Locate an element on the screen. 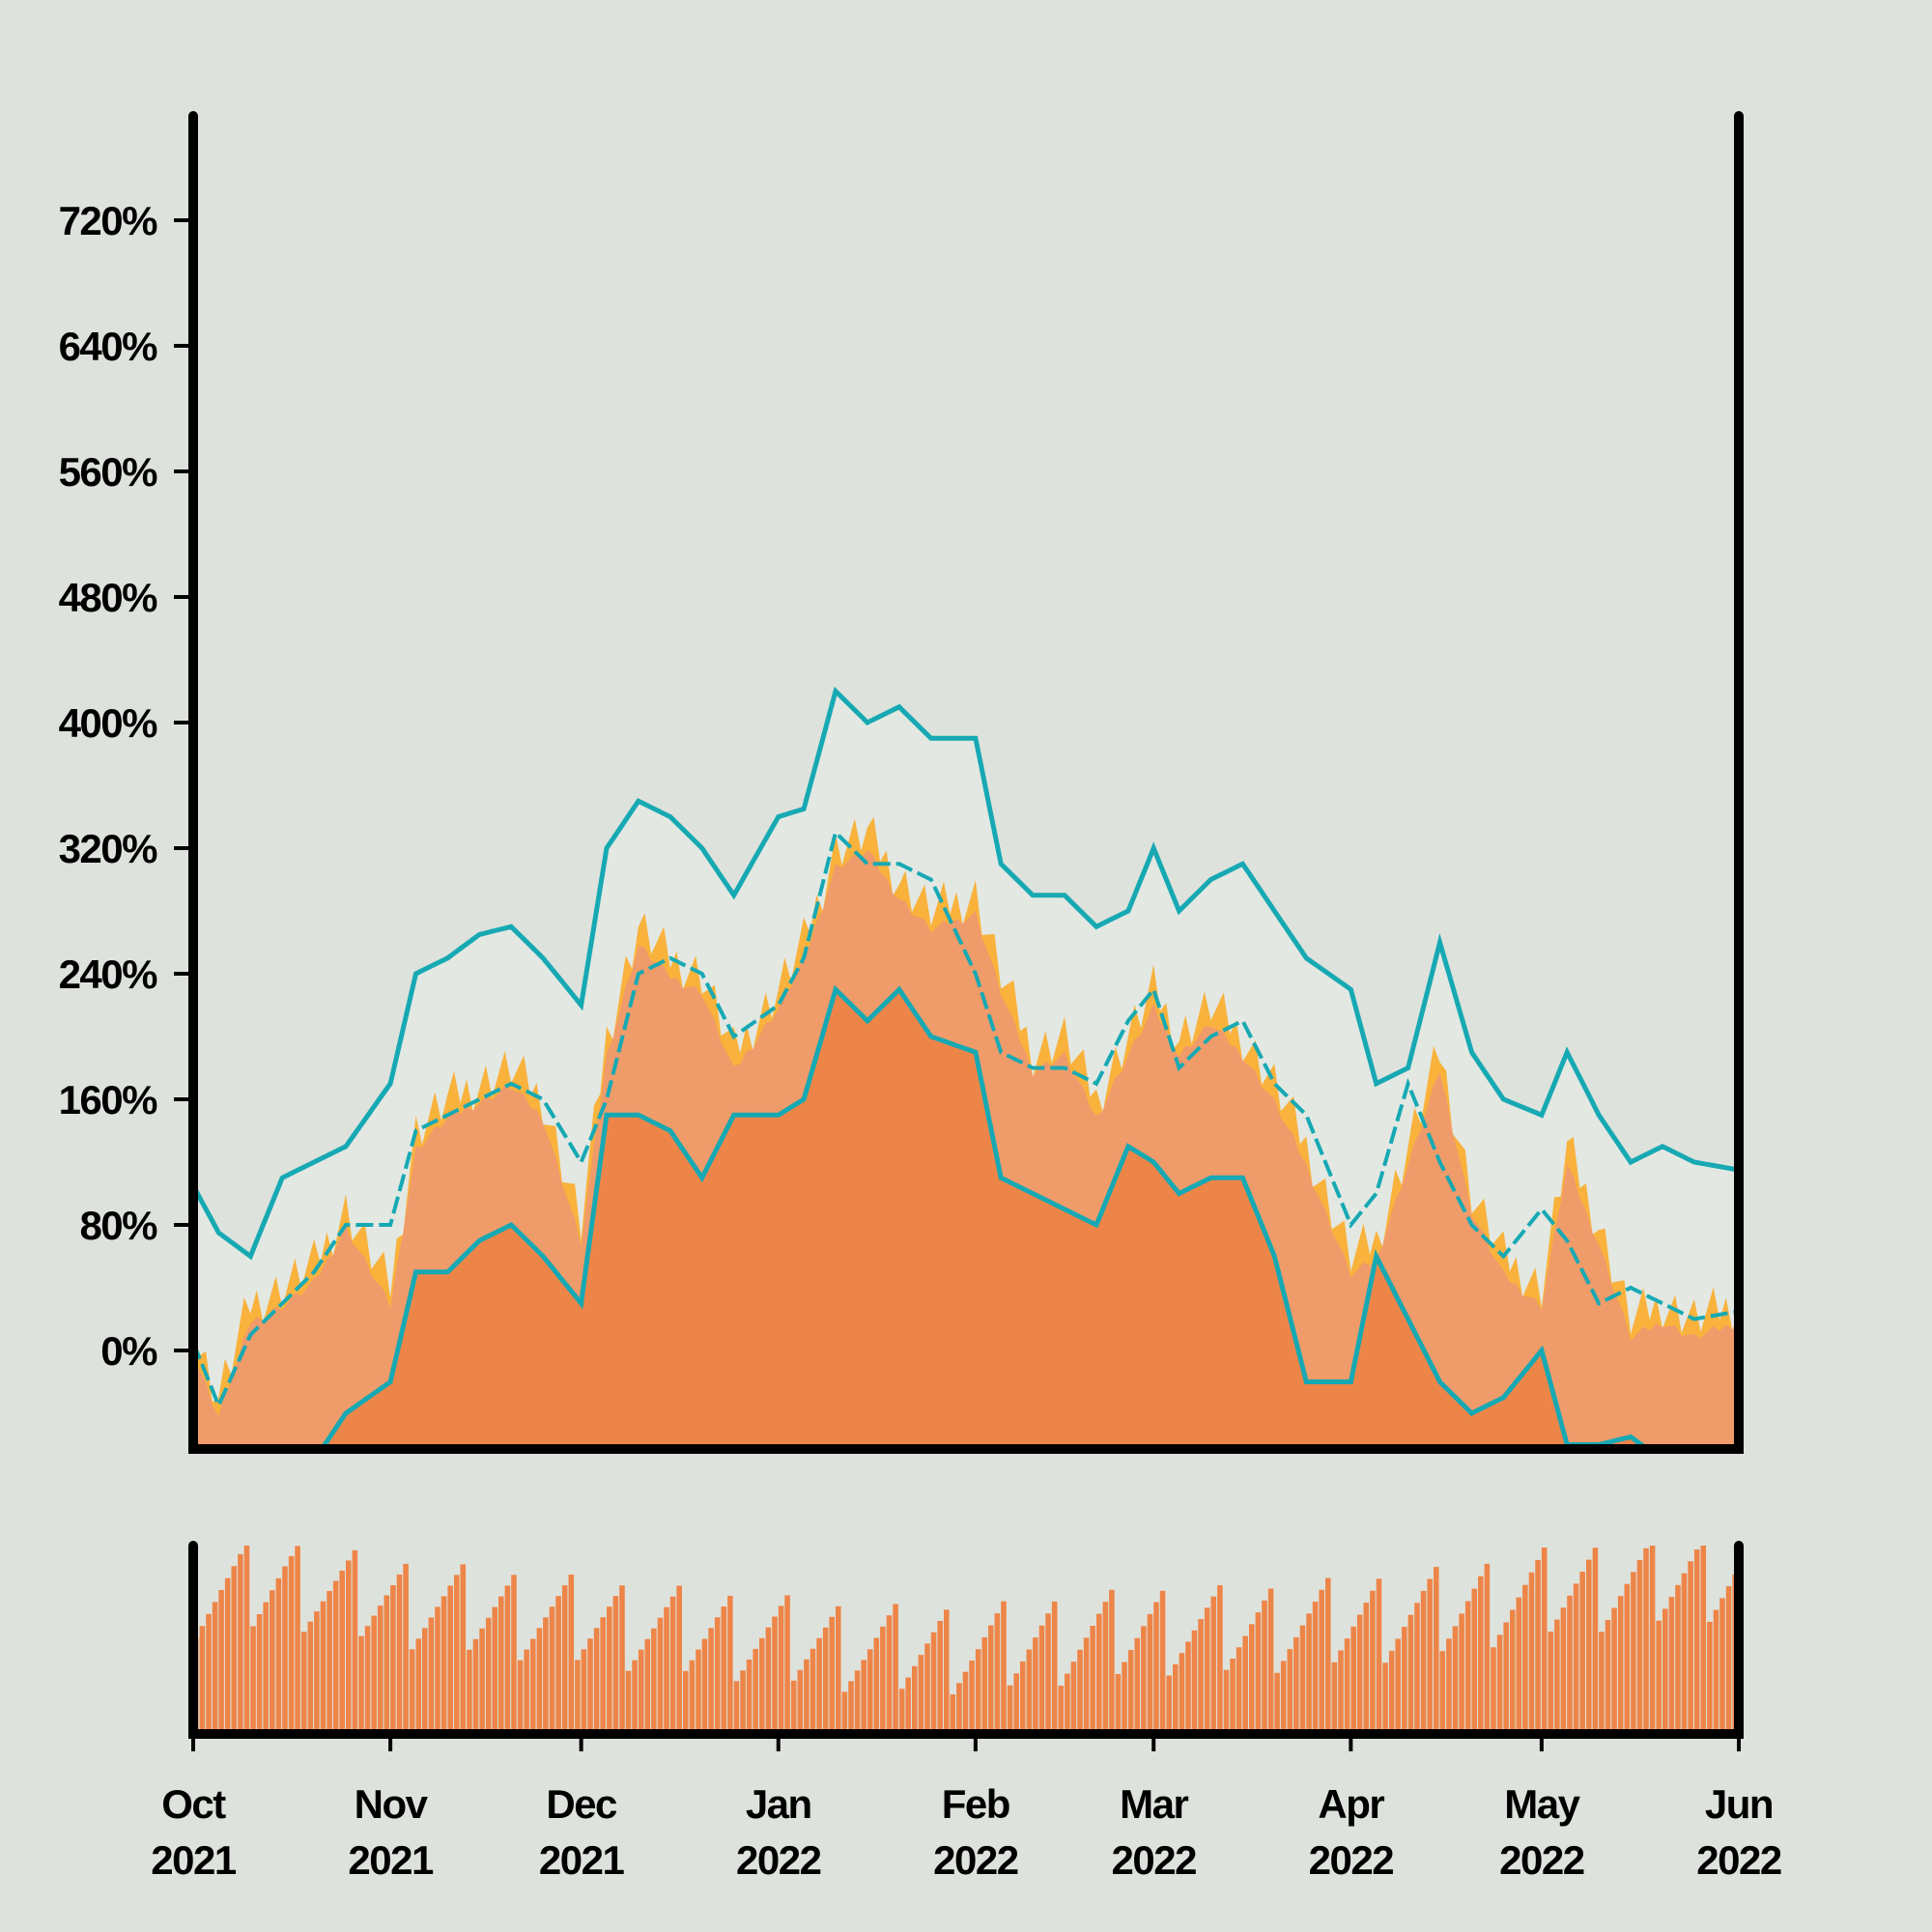  x-tick-month: Dec is located at coordinates (581, 1804).